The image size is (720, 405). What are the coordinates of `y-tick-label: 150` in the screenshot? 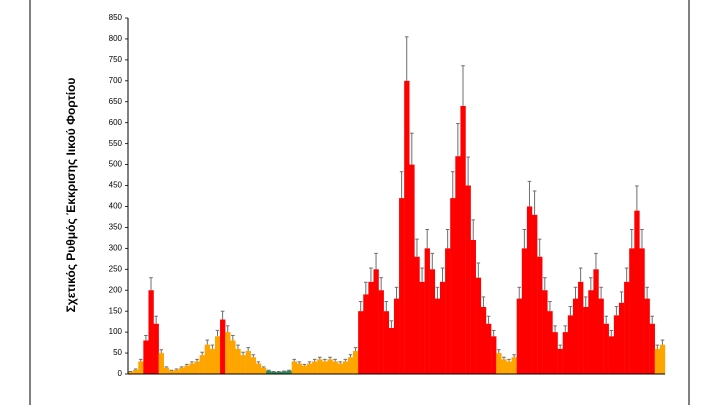 It's located at (116, 310).